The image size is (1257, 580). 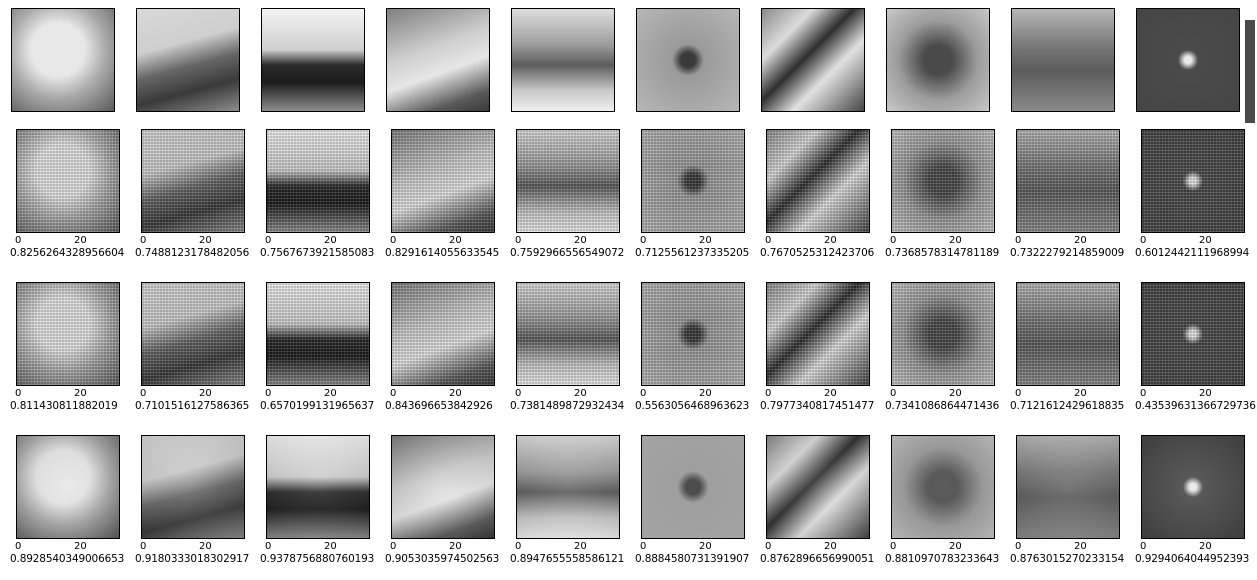 What do you see at coordinates (442, 253) in the screenshot?
I see `score-label: 0.8291614055633545` at bounding box center [442, 253].